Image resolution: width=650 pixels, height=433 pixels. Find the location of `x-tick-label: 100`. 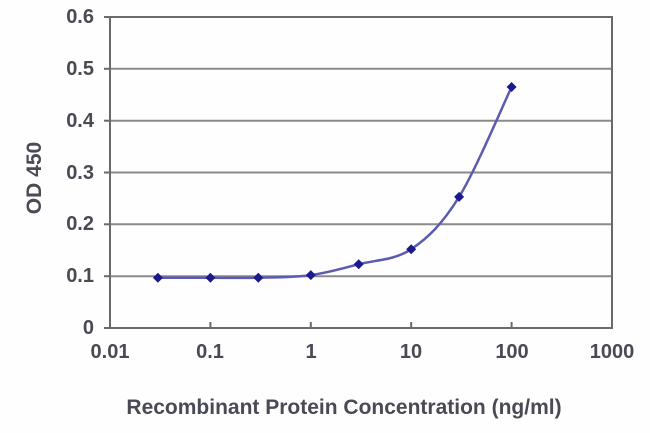

x-tick-label: 100 is located at coordinates (512, 352).